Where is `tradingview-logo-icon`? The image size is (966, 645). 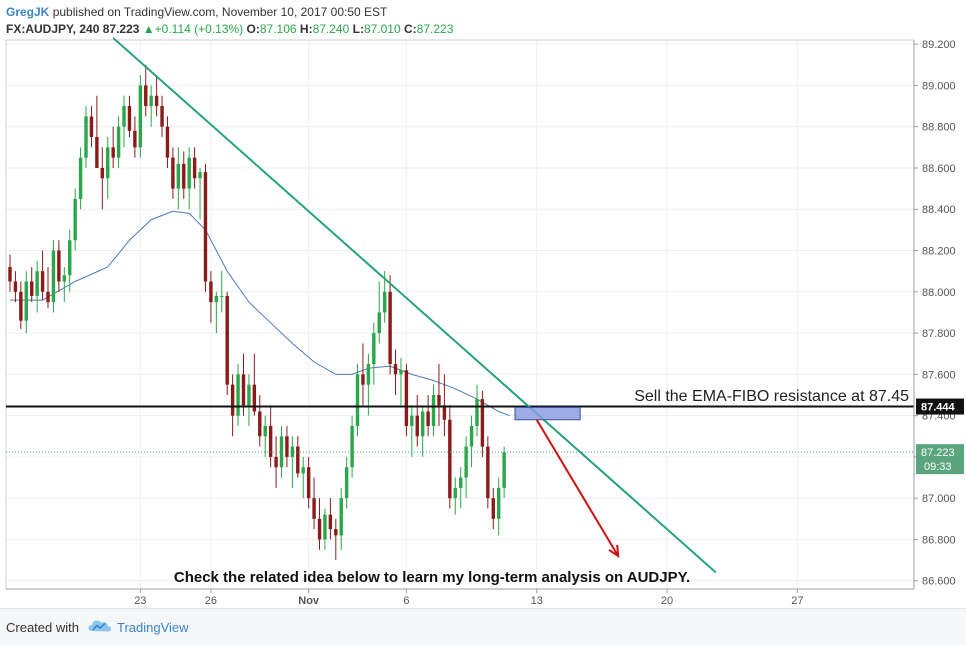
tradingview-logo-icon is located at coordinates (100, 626).